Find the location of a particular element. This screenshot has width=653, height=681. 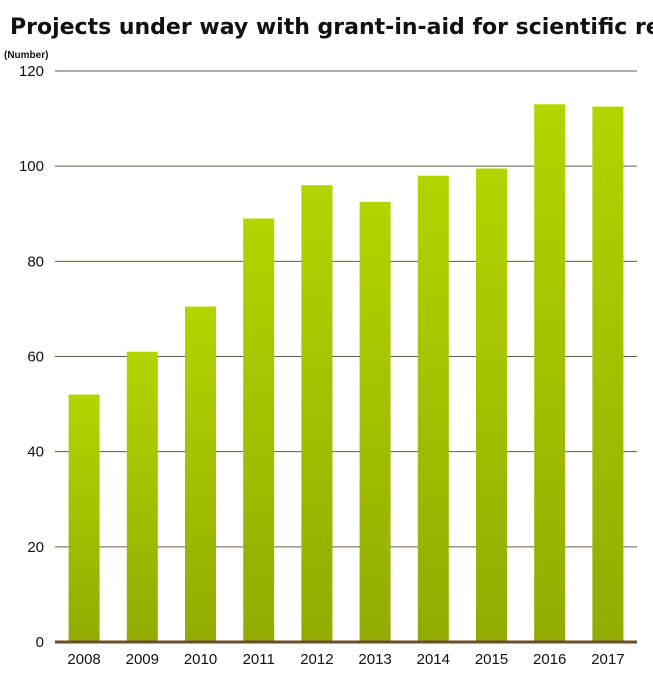

x-tick-label: 2008 is located at coordinates (83, 659).